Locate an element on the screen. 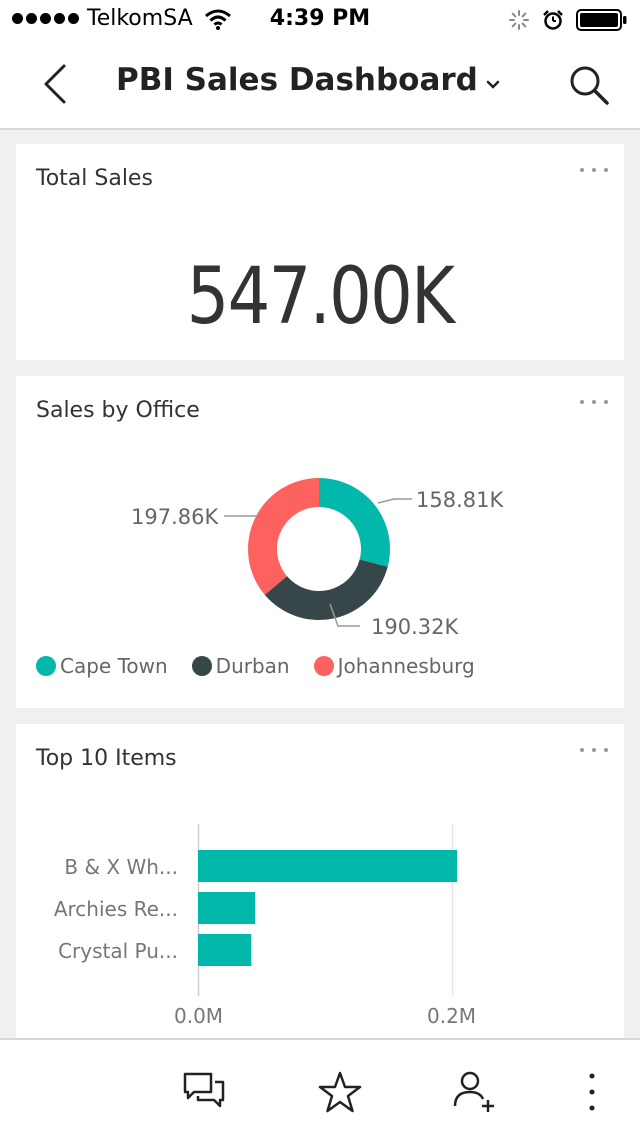  status-bar: TelkomSA 4:39 PM is located at coordinates (320, 20).